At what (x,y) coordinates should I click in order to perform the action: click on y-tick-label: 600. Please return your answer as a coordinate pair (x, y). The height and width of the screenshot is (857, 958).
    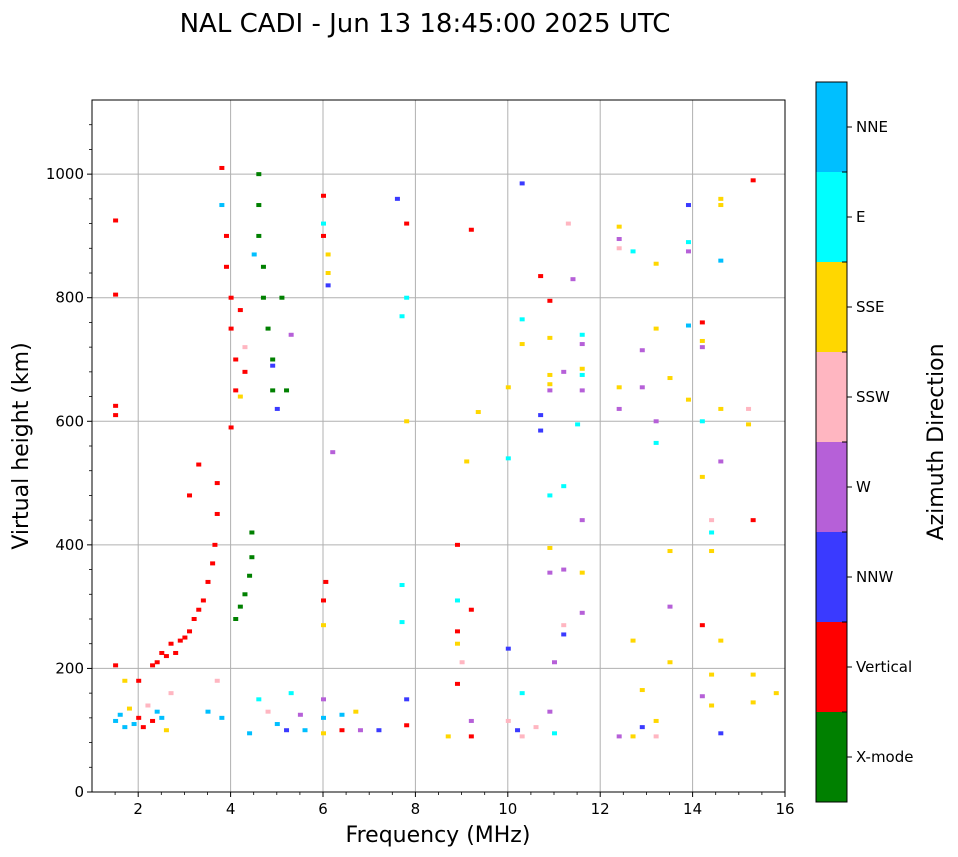
    Looking at the image, I should click on (69, 421).